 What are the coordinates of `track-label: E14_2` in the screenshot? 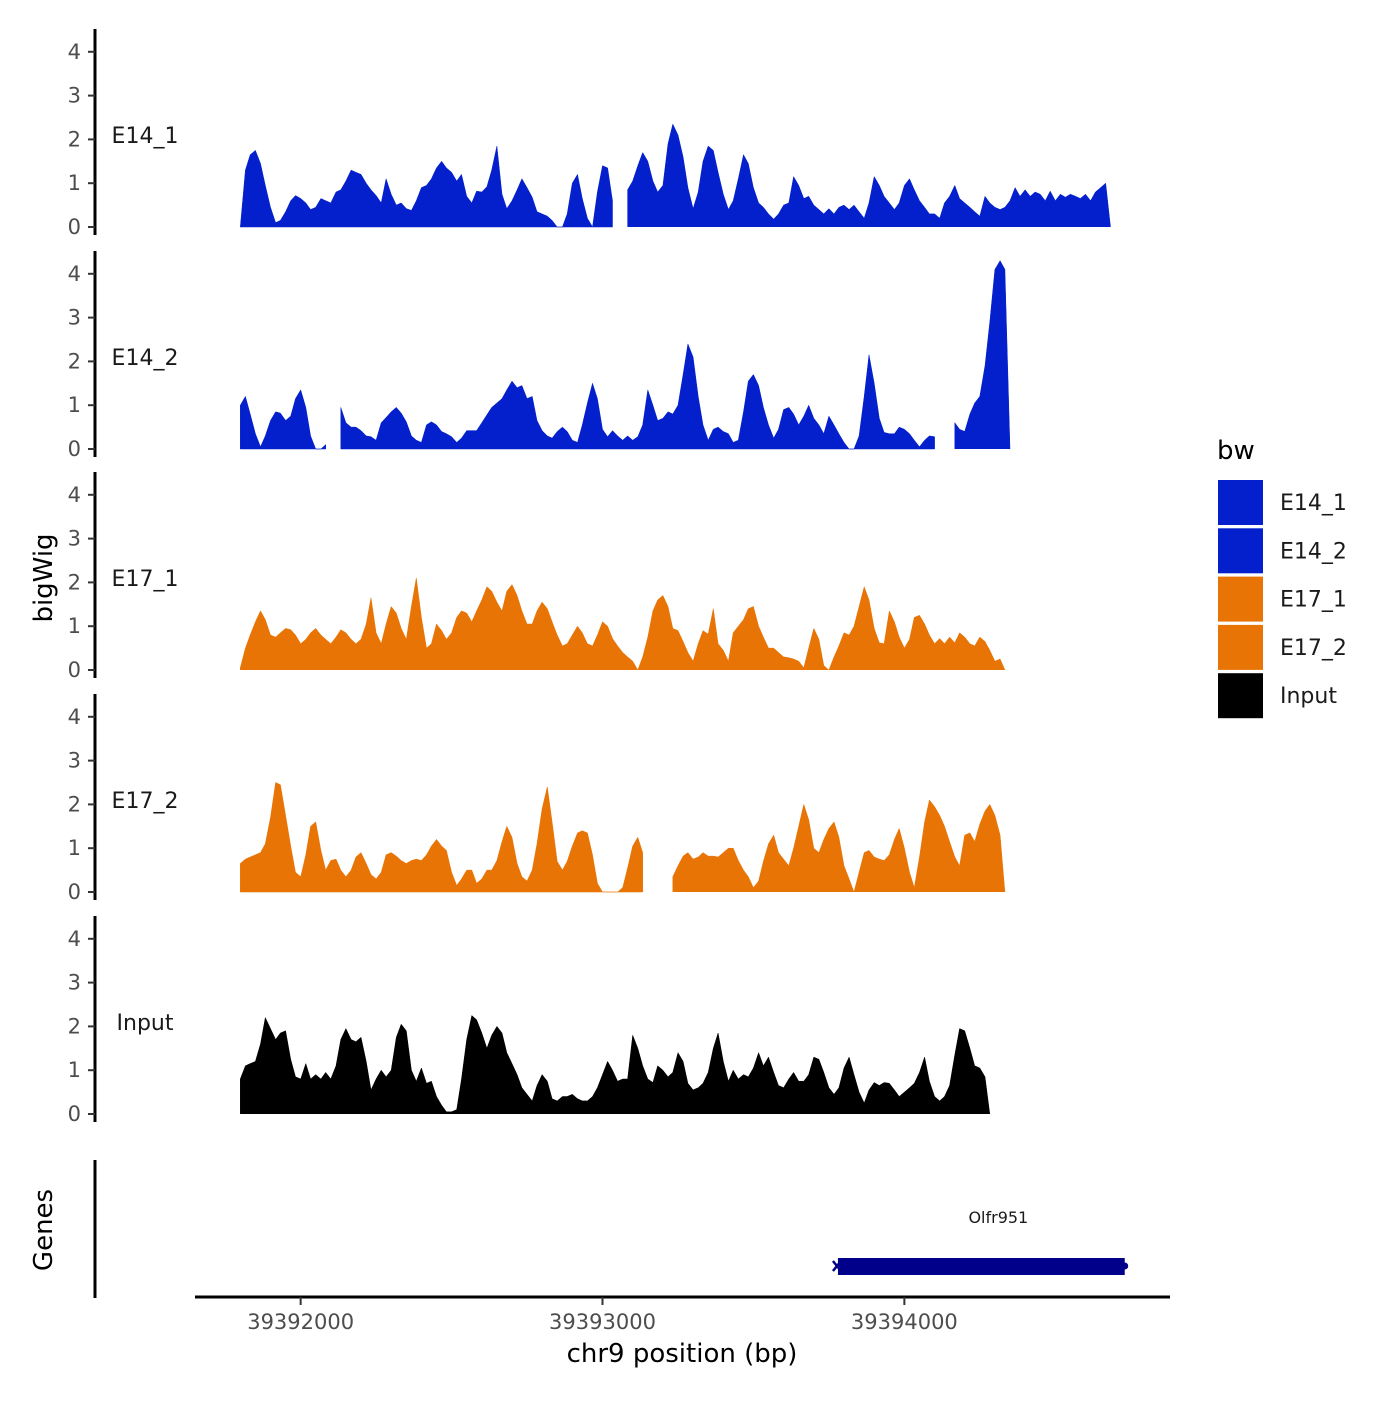 It's located at (145, 358).